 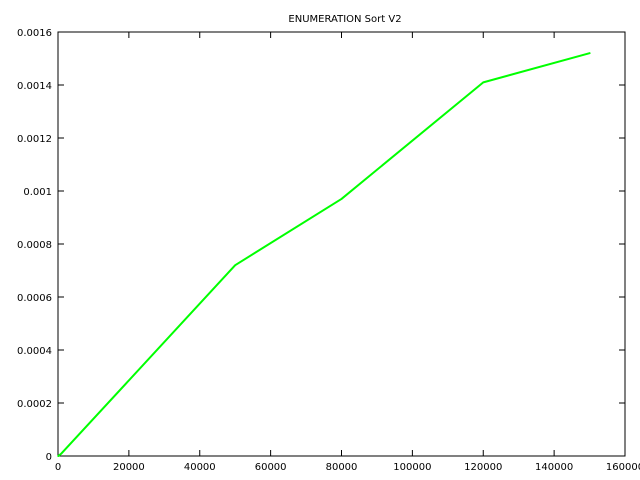 I want to click on x-tick-label: 140000, so click(x=554, y=467).